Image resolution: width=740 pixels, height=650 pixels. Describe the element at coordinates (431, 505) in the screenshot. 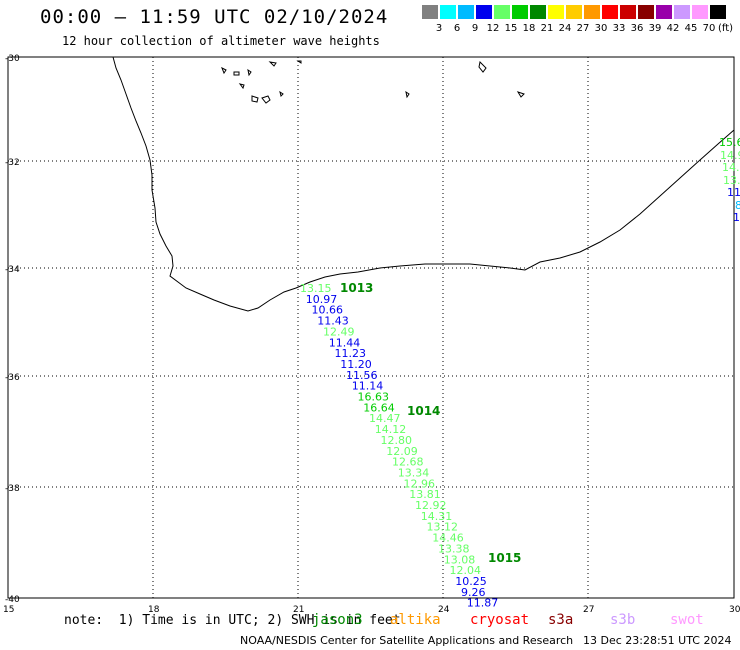

I see `swh-value: 12.92` at that location.